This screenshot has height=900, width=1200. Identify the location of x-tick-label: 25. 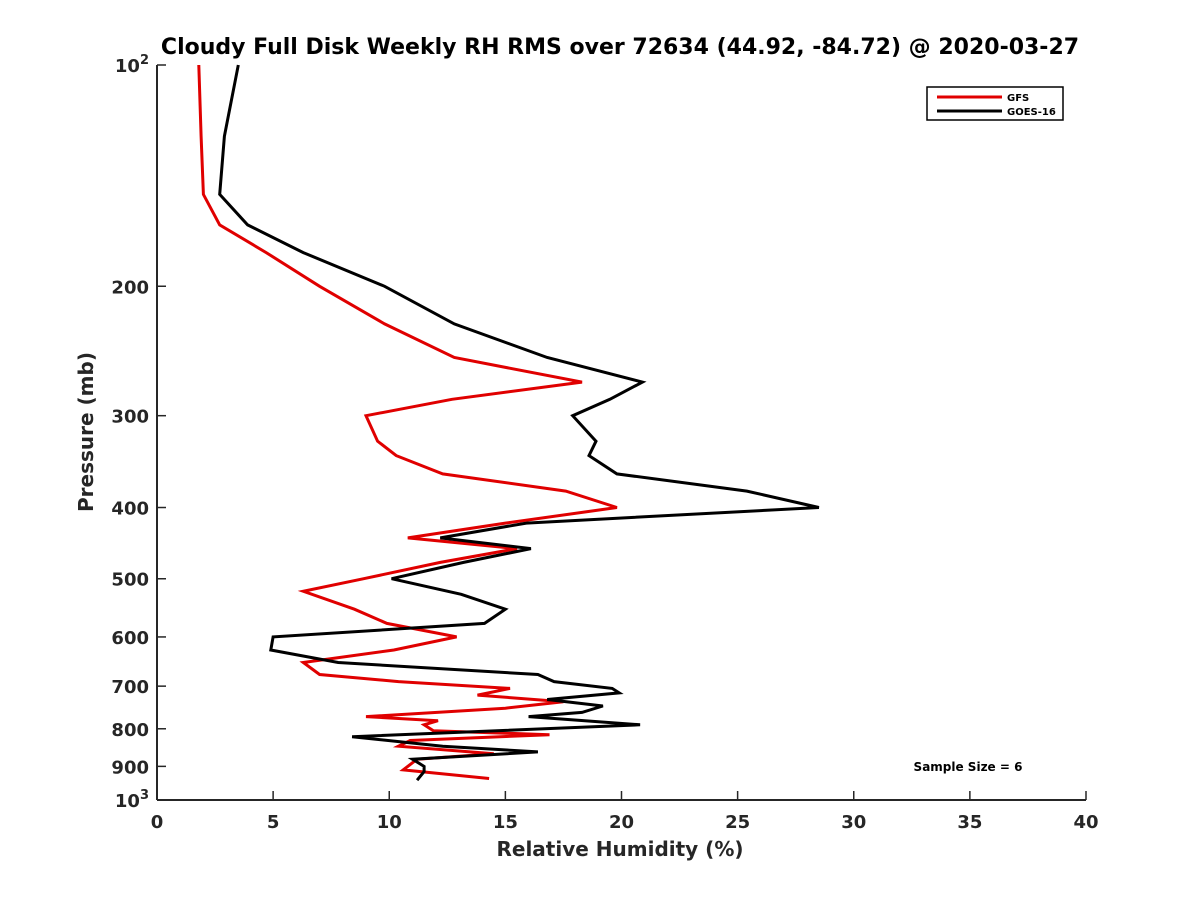
(737, 822).